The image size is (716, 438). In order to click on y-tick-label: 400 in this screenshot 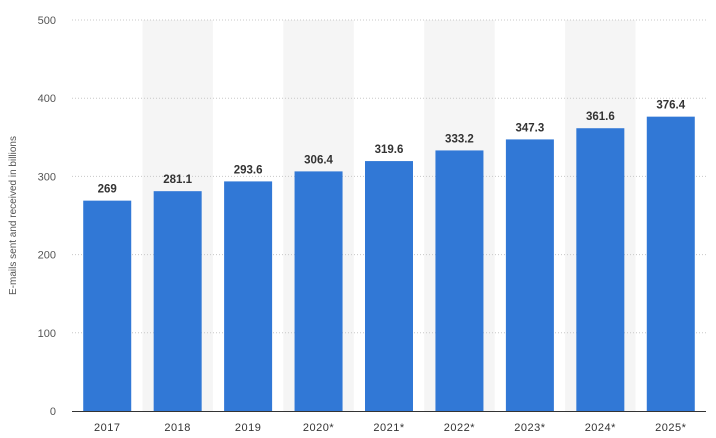, I will do `click(47, 99)`.